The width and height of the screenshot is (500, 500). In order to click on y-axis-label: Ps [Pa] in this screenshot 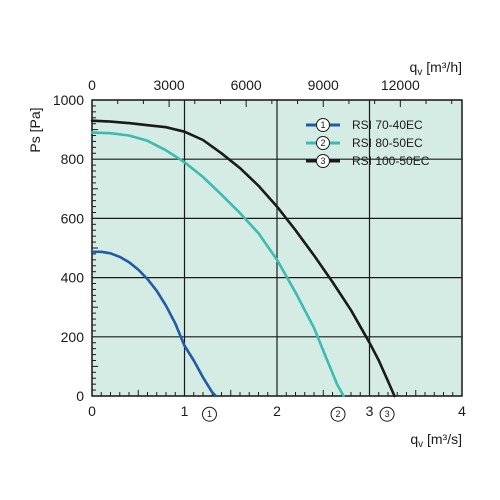, I will do `click(35, 129)`.